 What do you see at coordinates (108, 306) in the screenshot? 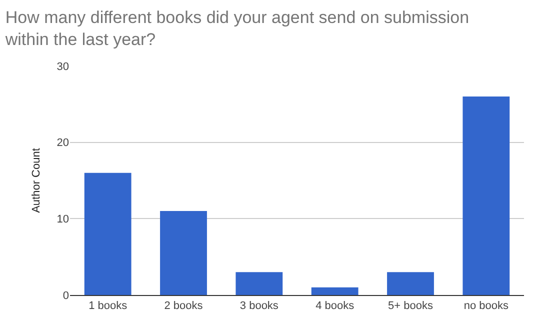
I see `x-tick-label: 1 books` at bounding box center [108, 306].